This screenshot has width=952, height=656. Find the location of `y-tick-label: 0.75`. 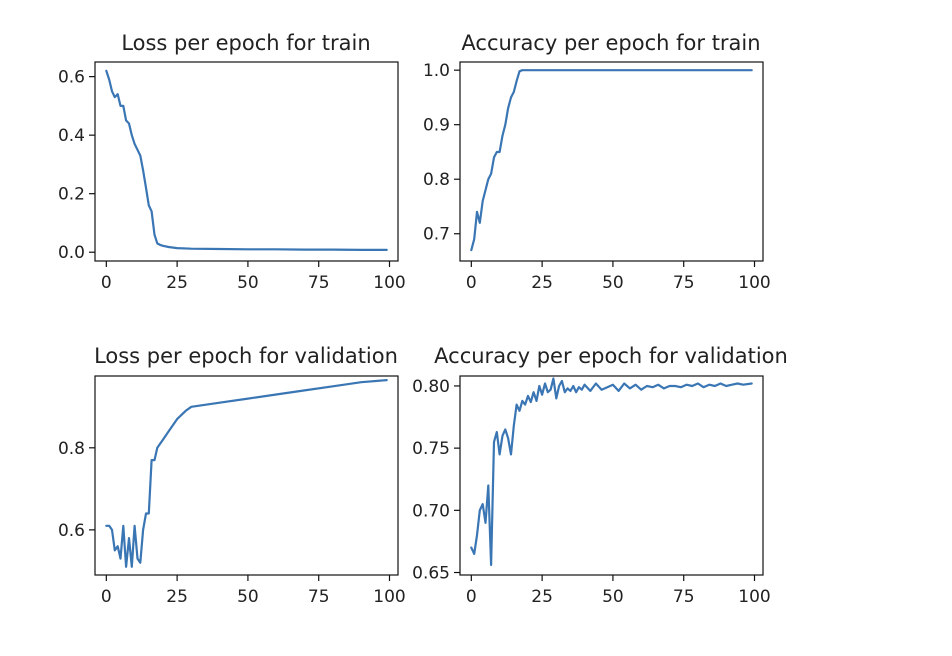

y-tick-label: 0.75 is located at coordinates (431, 449).